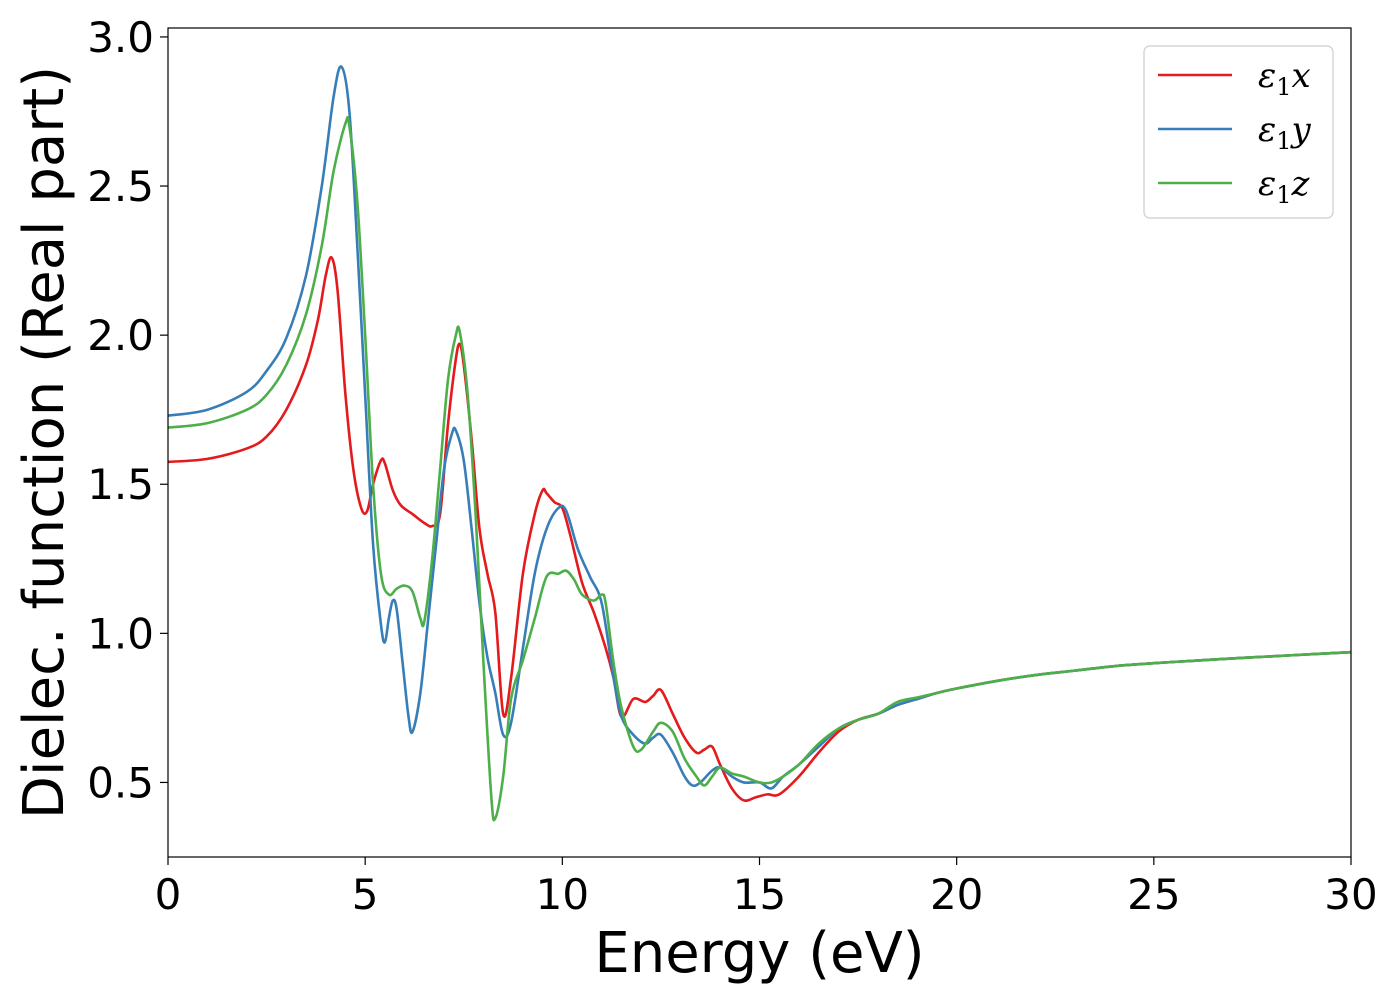 This screenshot has width=1400, height=1000. What do you see at coordinates (759, 894) in the screenshot?
I see `x-tick-label: 15` at bounding box center [759, 894].